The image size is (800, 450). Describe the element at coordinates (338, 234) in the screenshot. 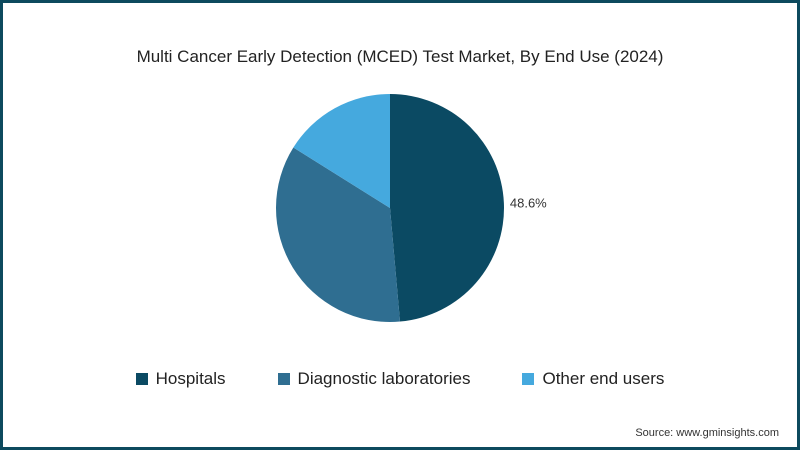

I see `pie-slice-diagnostic-laboratories` at that location.